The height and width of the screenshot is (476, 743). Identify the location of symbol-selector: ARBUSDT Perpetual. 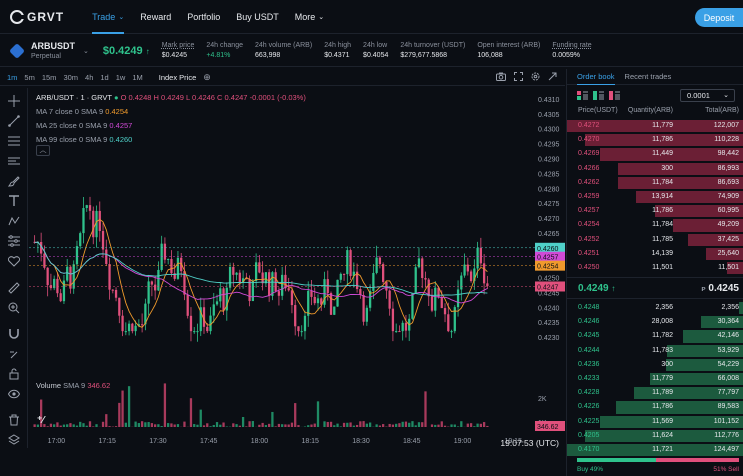
(53, 50).